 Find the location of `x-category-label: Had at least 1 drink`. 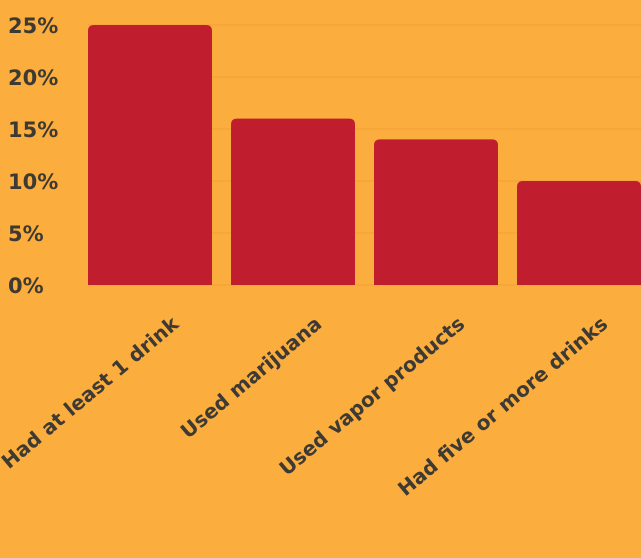

x-category-label: Had at least 1 drink is located at coordinates (92, 392).